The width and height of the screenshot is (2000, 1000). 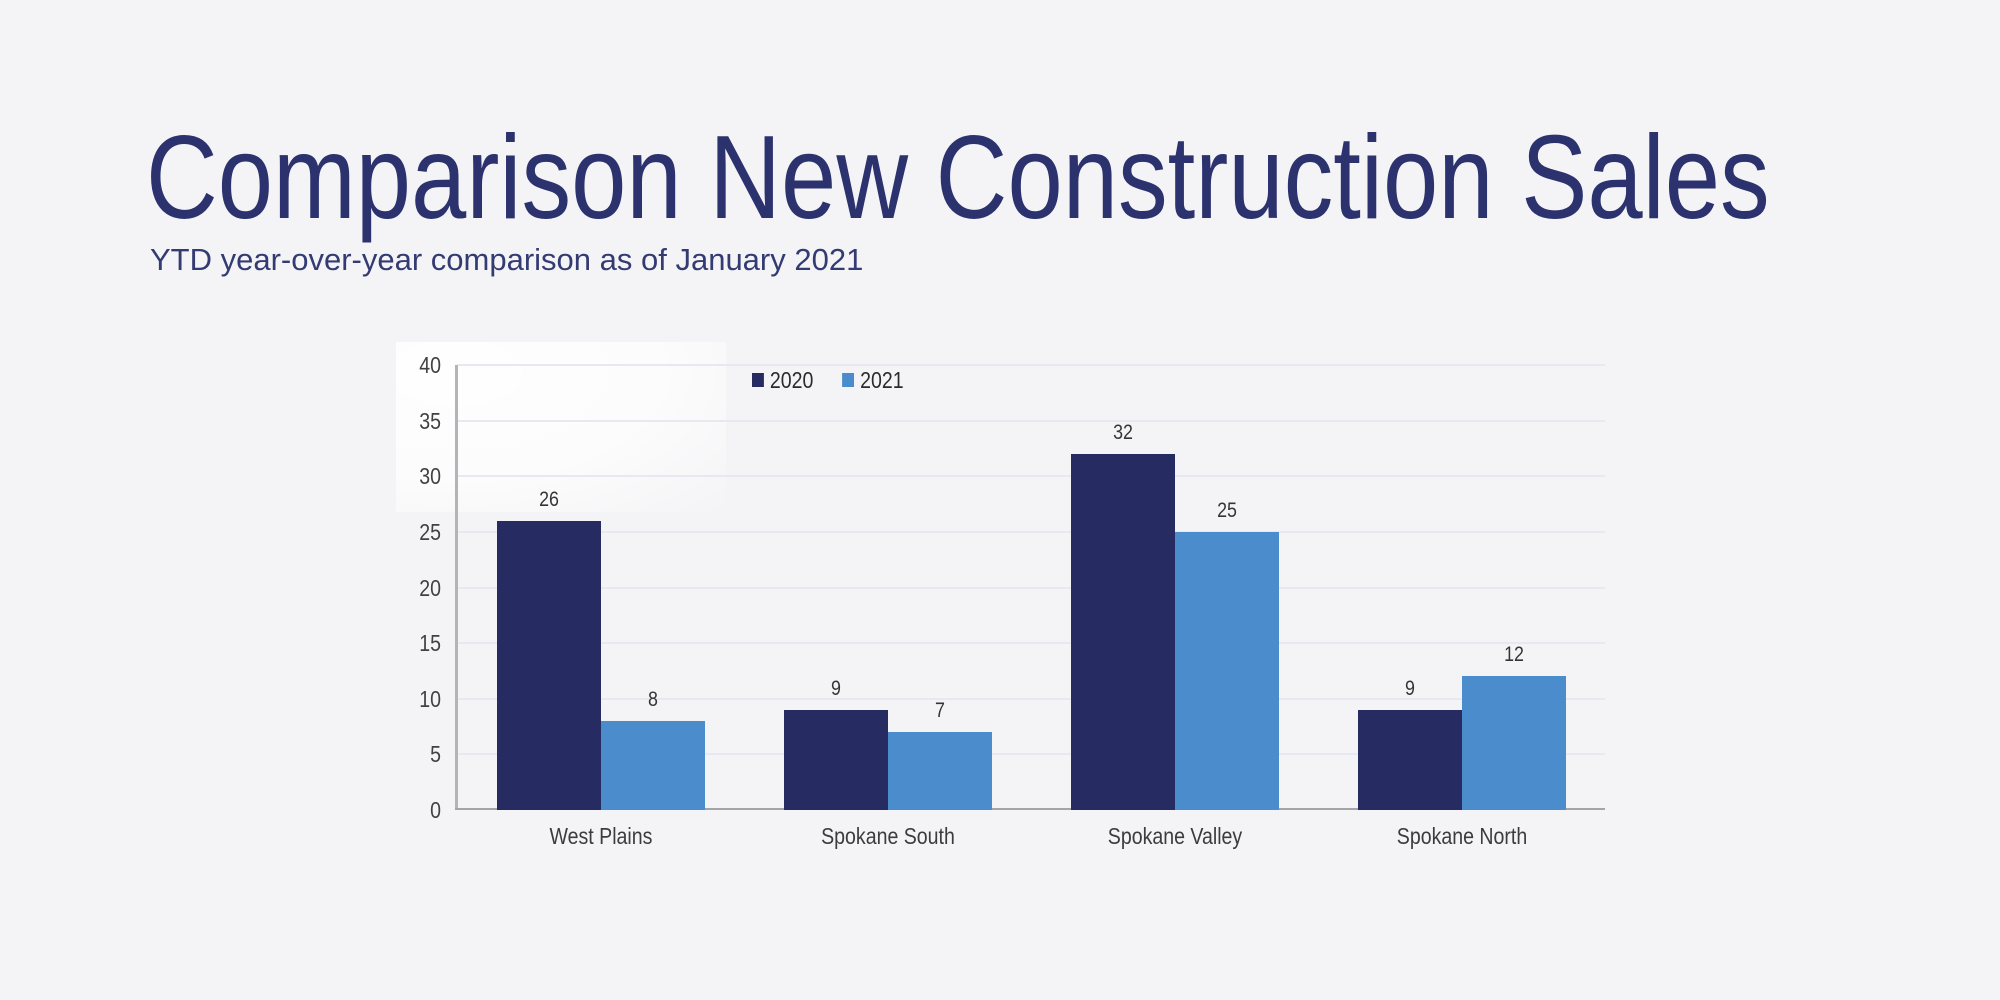 I want to click on bar-2021-spokane-north, so click(x=1513, y=743).